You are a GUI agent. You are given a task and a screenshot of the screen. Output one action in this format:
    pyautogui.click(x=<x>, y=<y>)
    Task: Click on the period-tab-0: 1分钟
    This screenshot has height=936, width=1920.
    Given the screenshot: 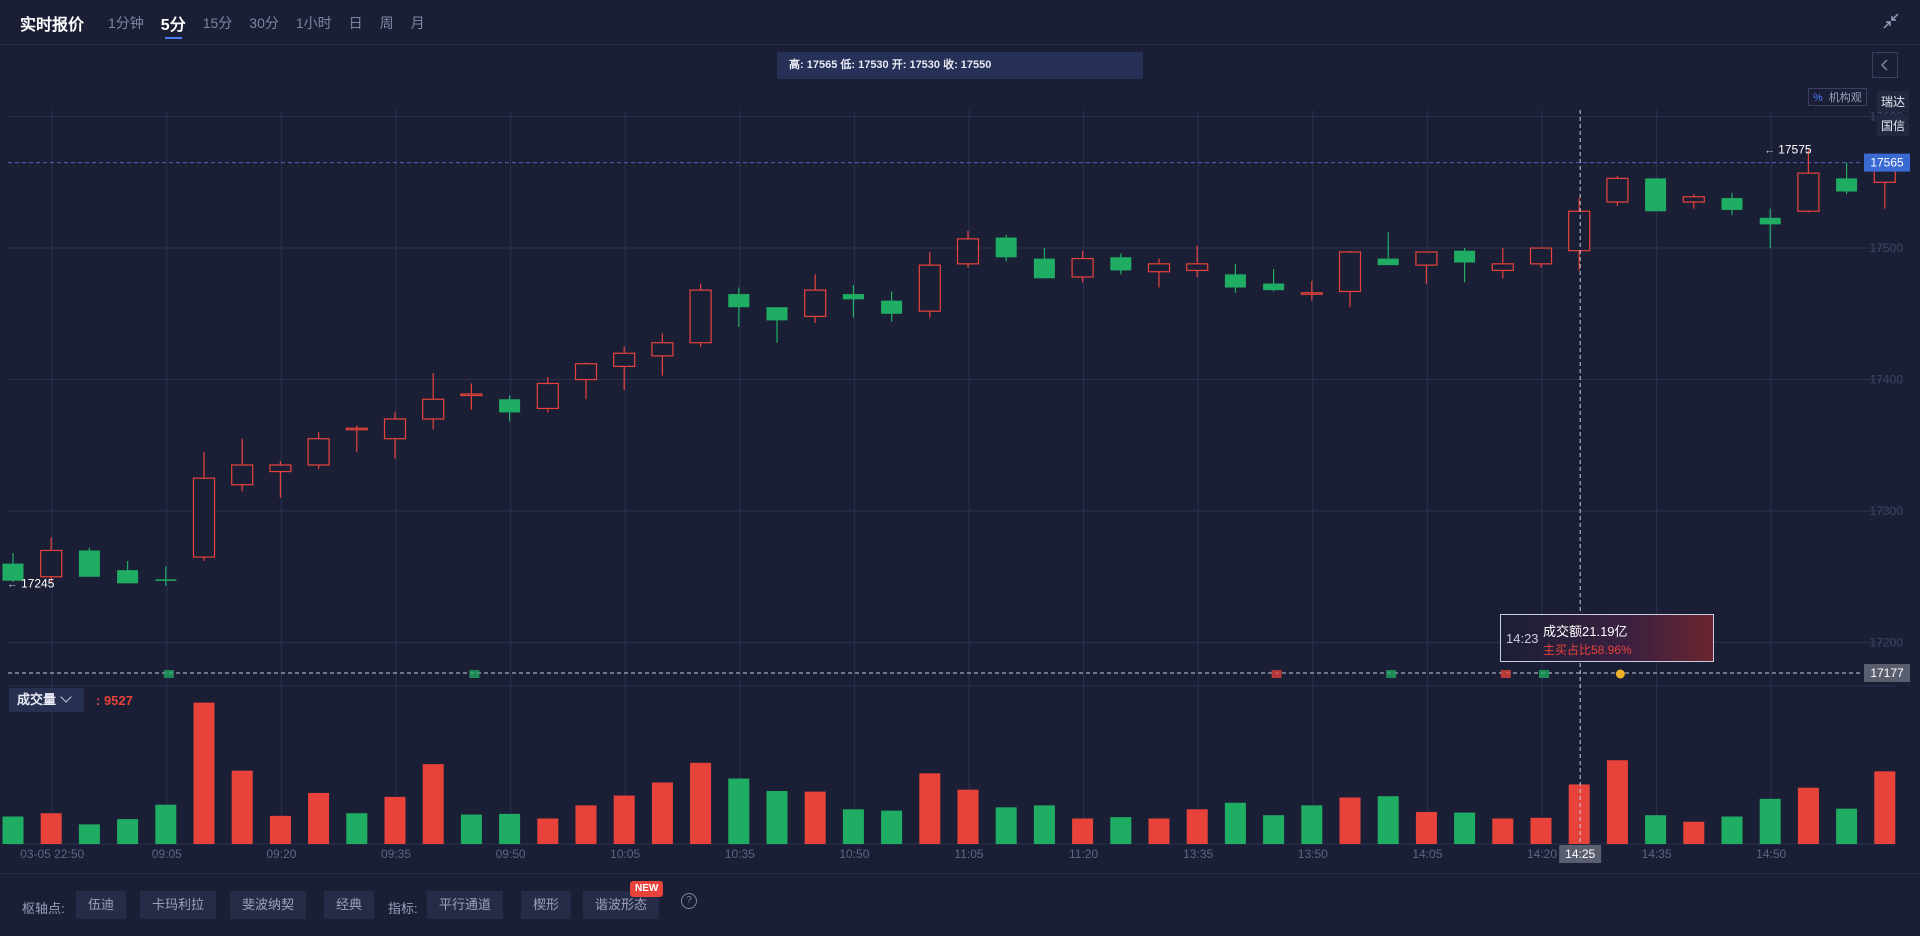 What is the action you would take?
    pyautogui.click(x=126, y=23)
    